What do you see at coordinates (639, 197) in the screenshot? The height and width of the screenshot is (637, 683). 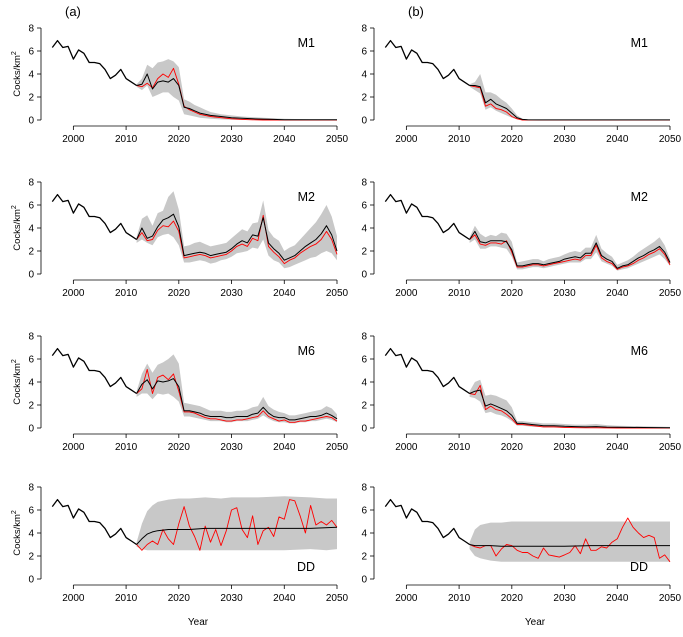 I see `panel-label: M2` at bounding box center [639, 197].